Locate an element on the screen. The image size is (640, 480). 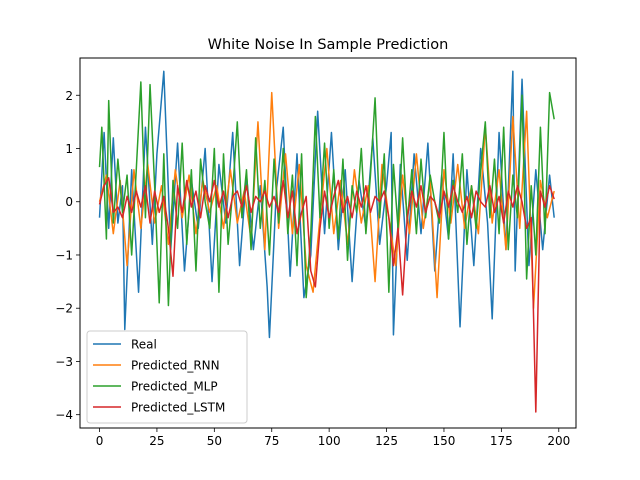
x-tick-label: 200 is located at coordinates (558, 441).